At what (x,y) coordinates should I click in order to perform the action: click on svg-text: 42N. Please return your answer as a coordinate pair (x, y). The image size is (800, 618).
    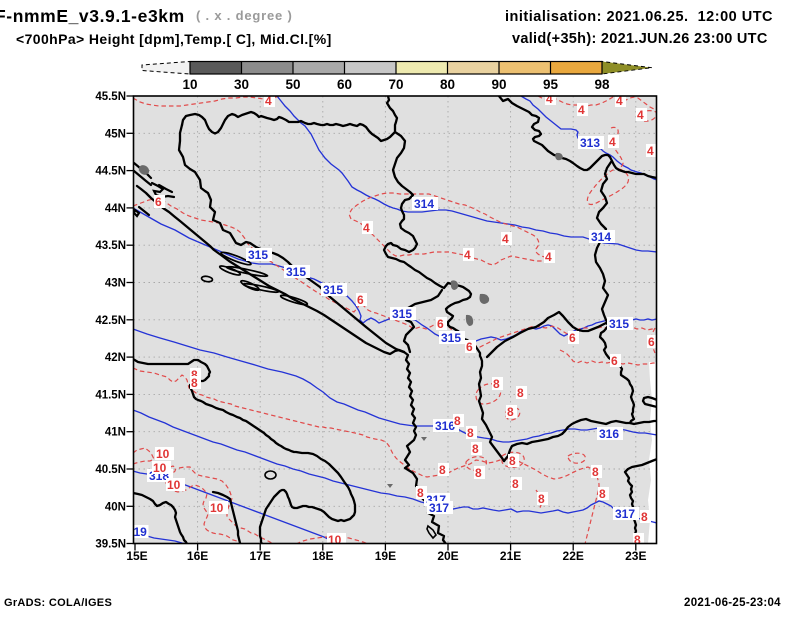
    Looking at the image, I should click on (115, 358).